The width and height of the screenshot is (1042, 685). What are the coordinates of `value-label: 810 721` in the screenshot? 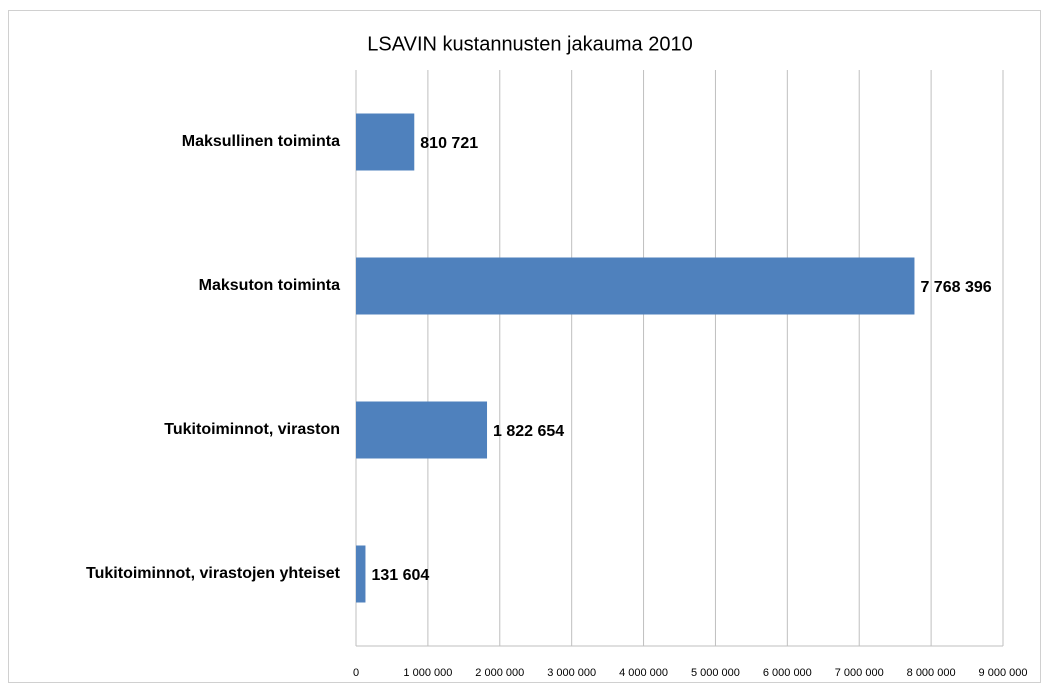 It's located at (449, 143).